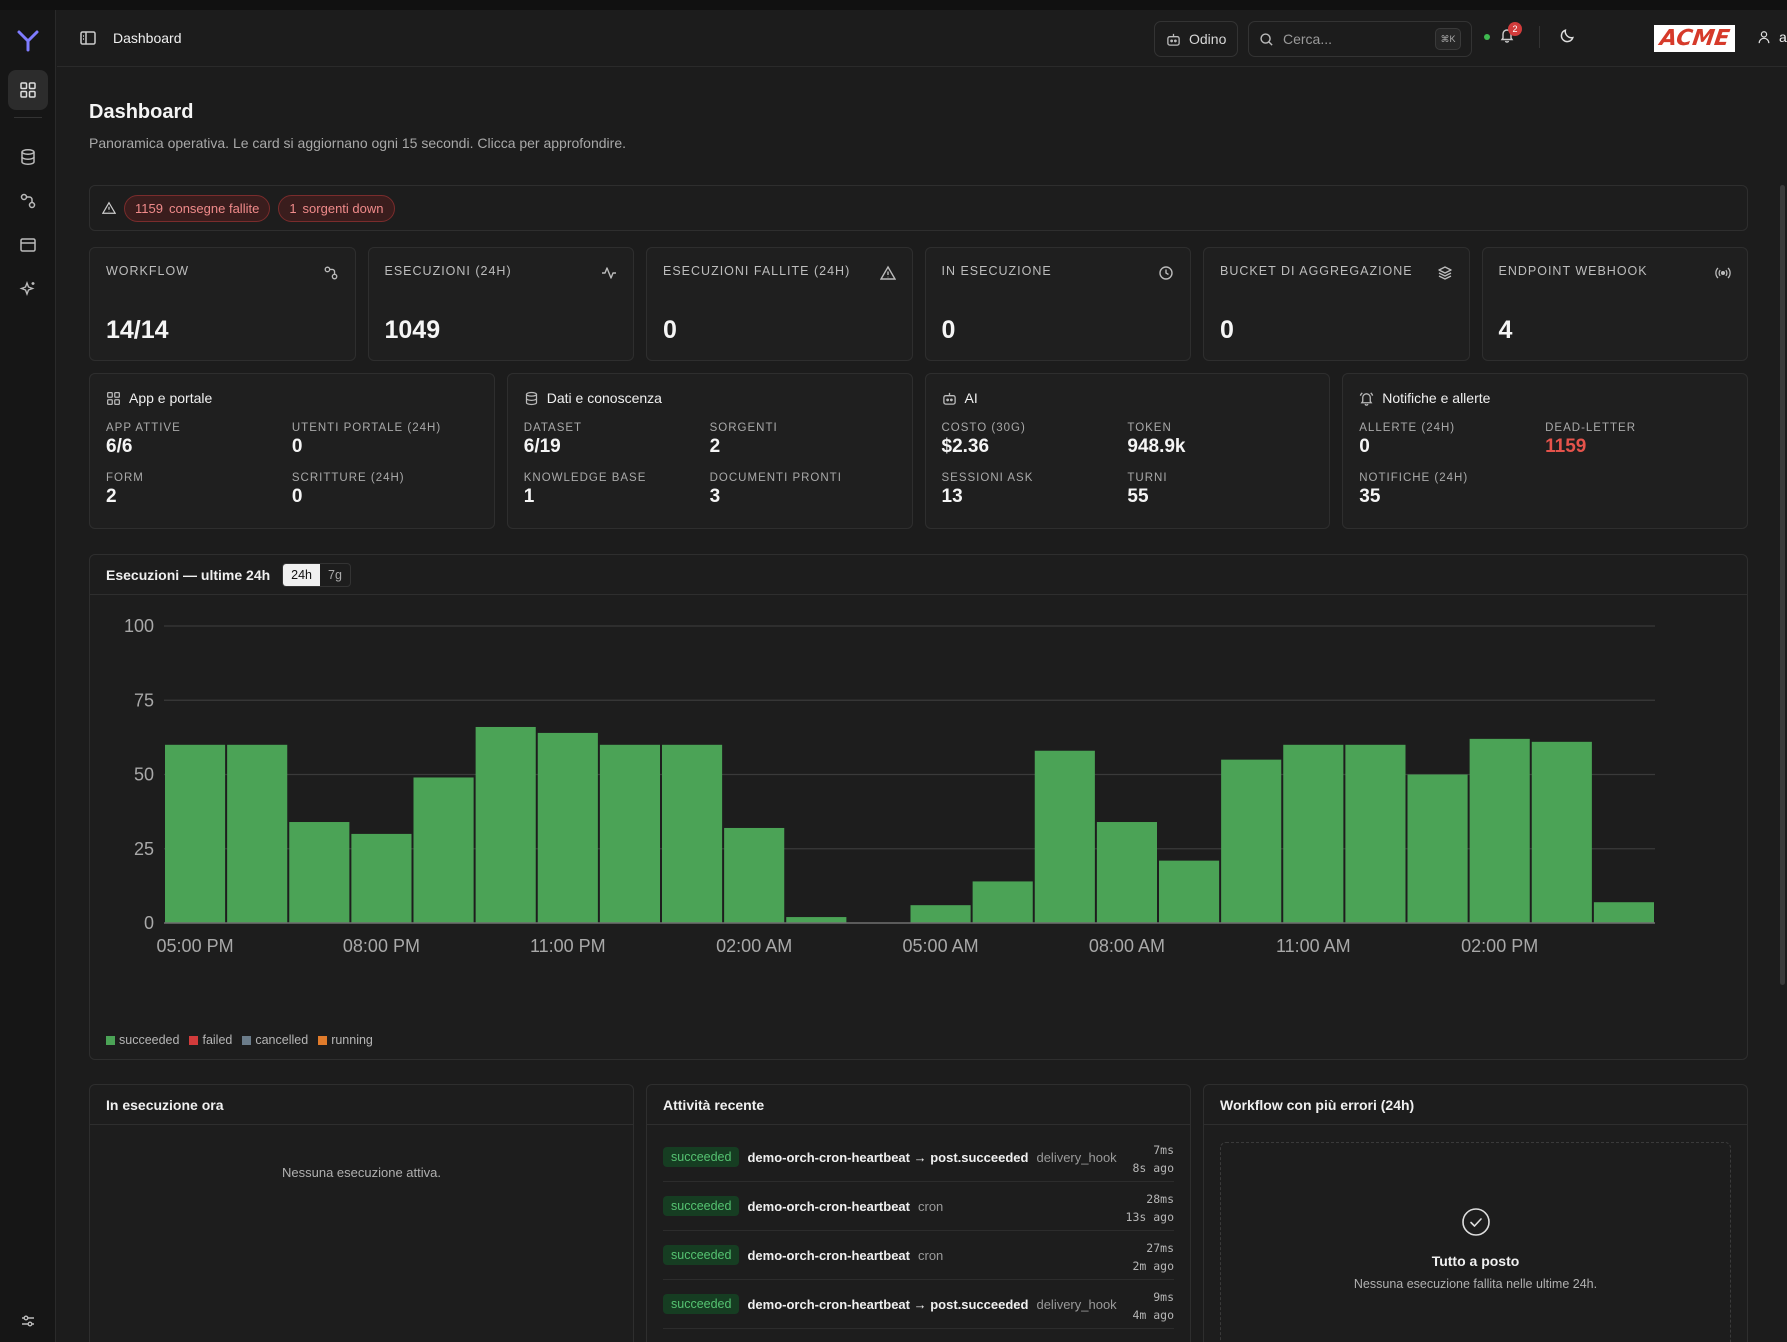  What do you see at coordinates (1336, 304) in the screenshot?
I see `kpi-card-aggregation-buckets: BUCKET DI AGGREGAZIONE 0` at bounding box center [1336, 304].